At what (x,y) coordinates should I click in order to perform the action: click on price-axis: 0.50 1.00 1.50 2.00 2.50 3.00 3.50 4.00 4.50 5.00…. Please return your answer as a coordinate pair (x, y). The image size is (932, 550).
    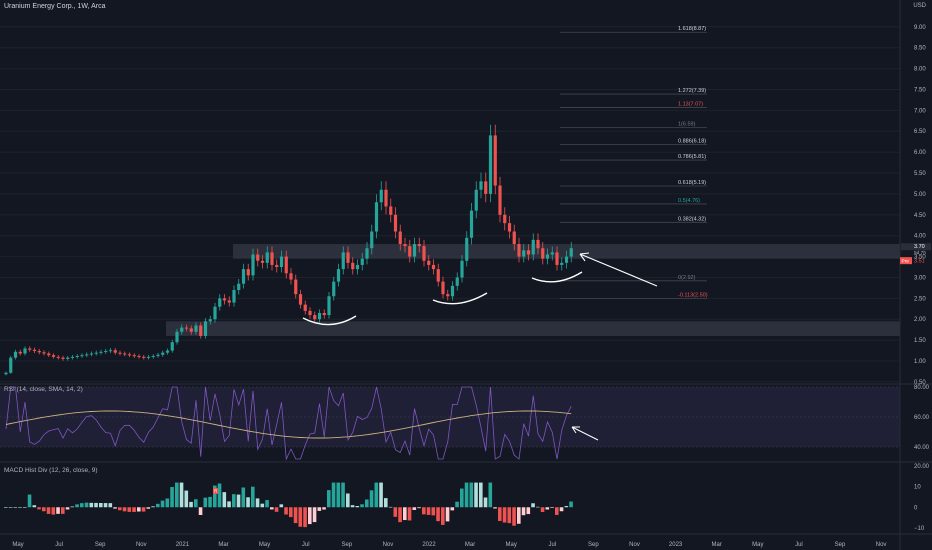
    Looking at the image, I should click on (915, 275).